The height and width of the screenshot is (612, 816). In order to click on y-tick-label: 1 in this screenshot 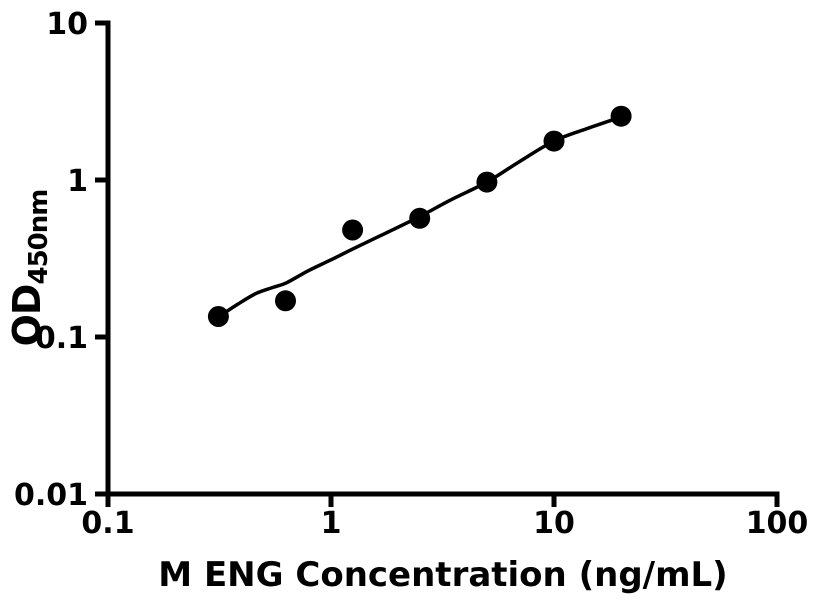, I will do `click(77, 181)`.